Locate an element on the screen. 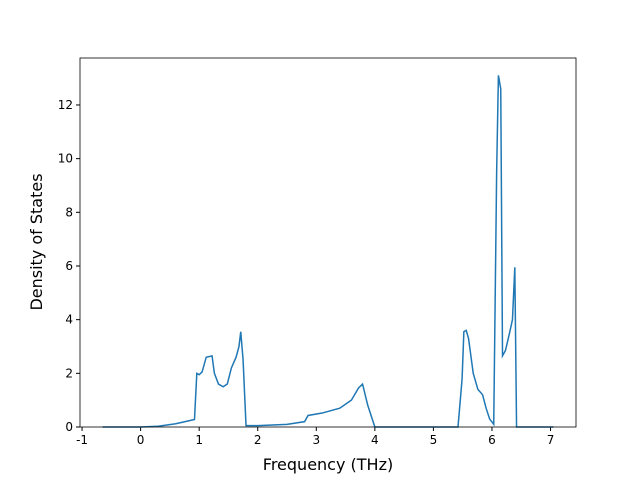  x-tick-label: 2 is located at coordinates (258, 440).